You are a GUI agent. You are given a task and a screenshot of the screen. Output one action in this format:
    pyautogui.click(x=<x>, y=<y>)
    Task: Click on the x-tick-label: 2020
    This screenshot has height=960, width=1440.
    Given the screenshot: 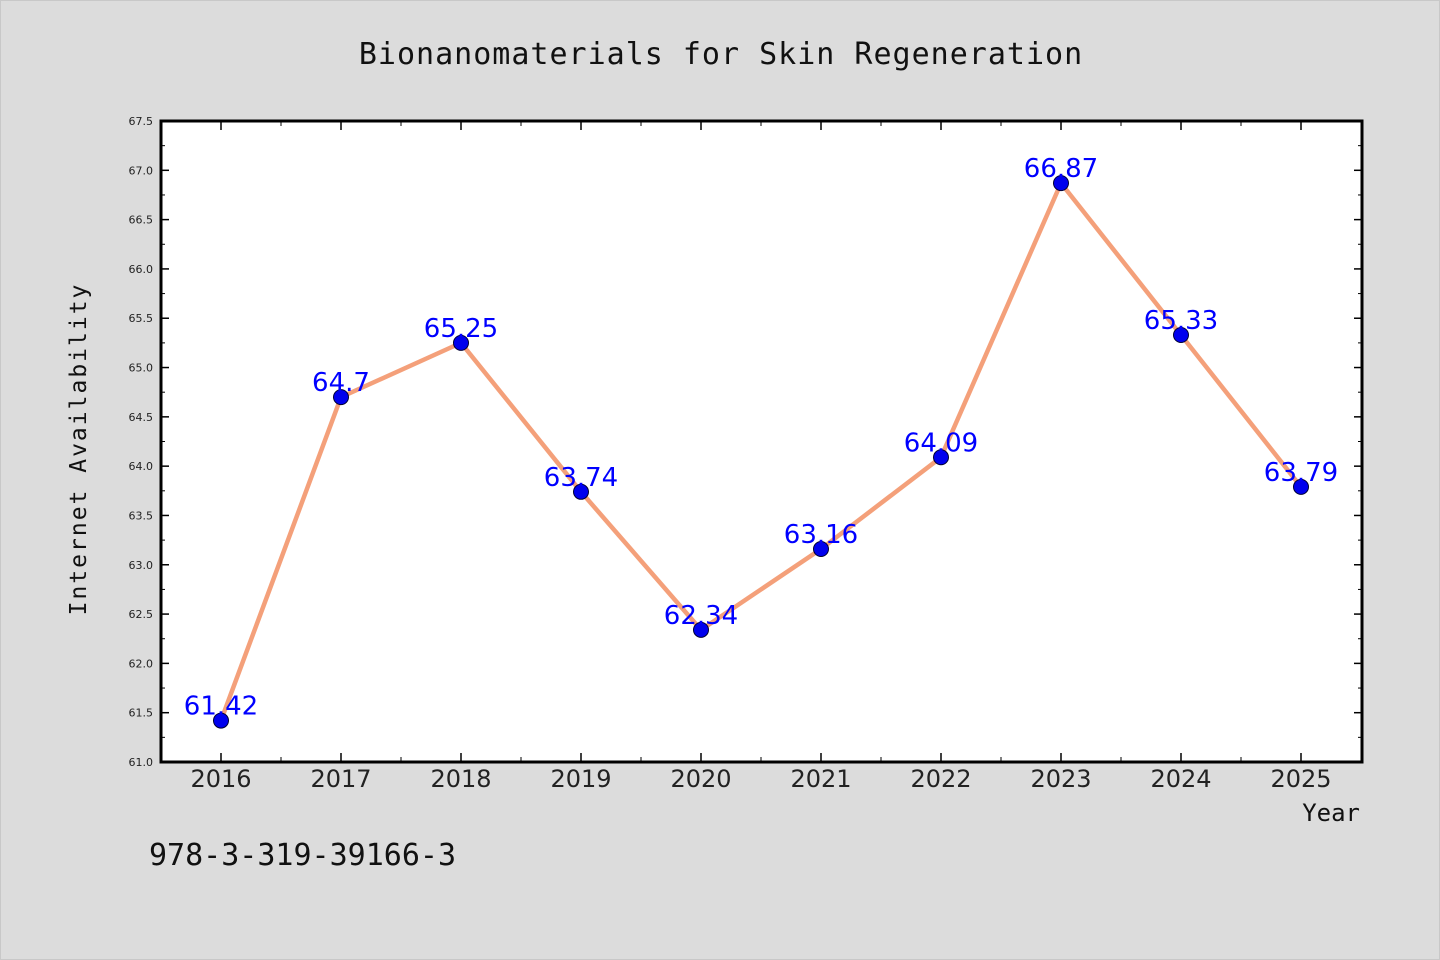 What is the action you would take?
    pyautogui.click(x=700, y=779)
    